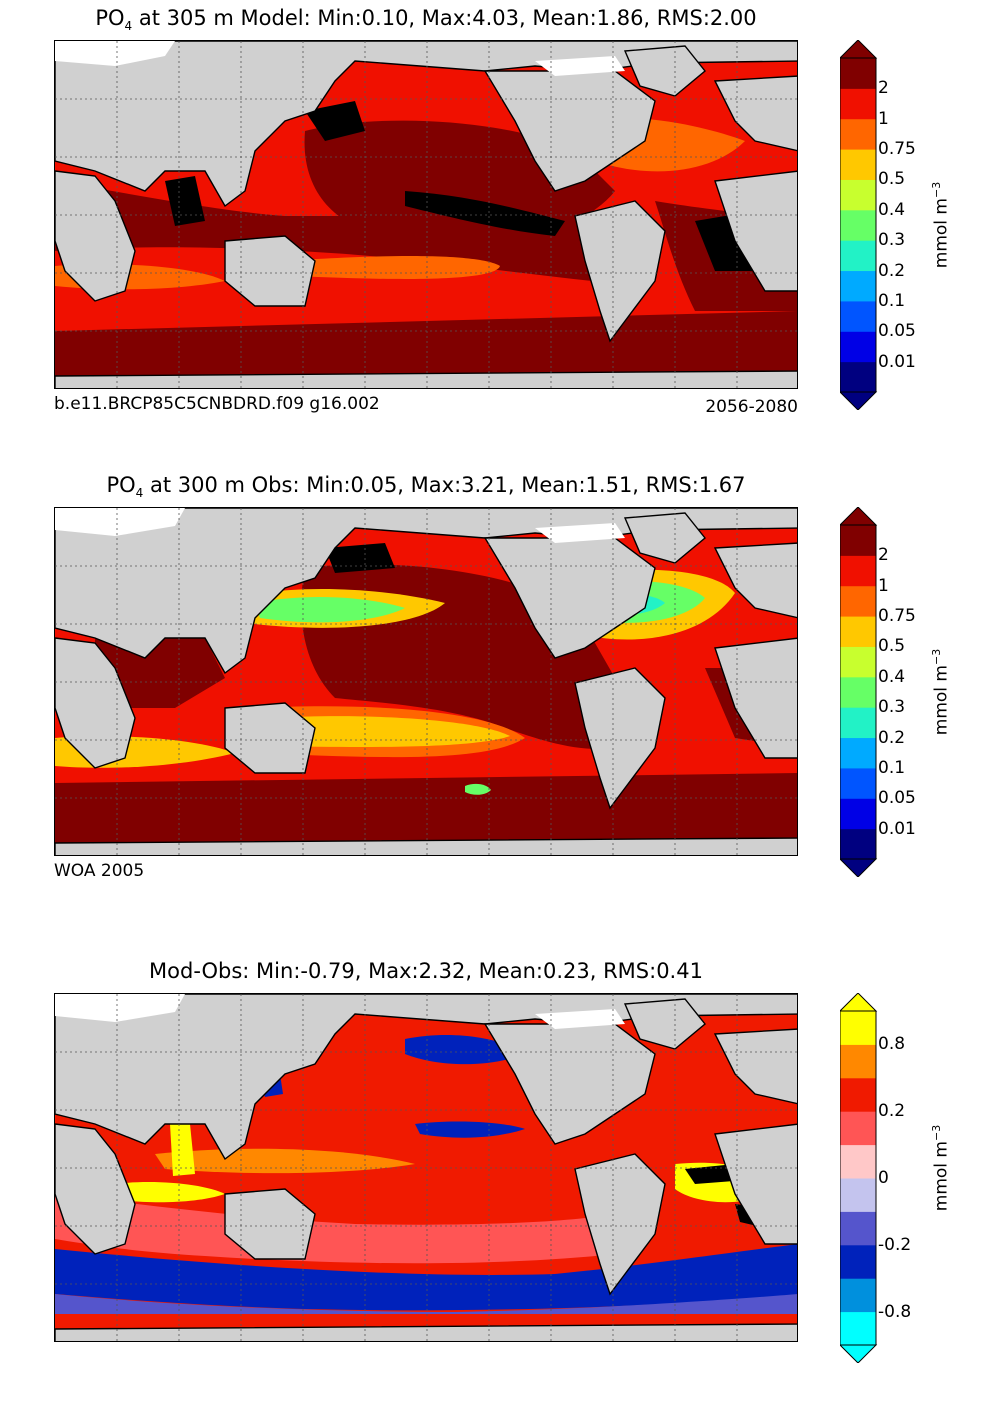 This screenshot has width=987, height=1411. What do you see at coordinates (426, 1304) in the screenshot?
I see `diff-southern-purple` at bounding box center [426, 1304].